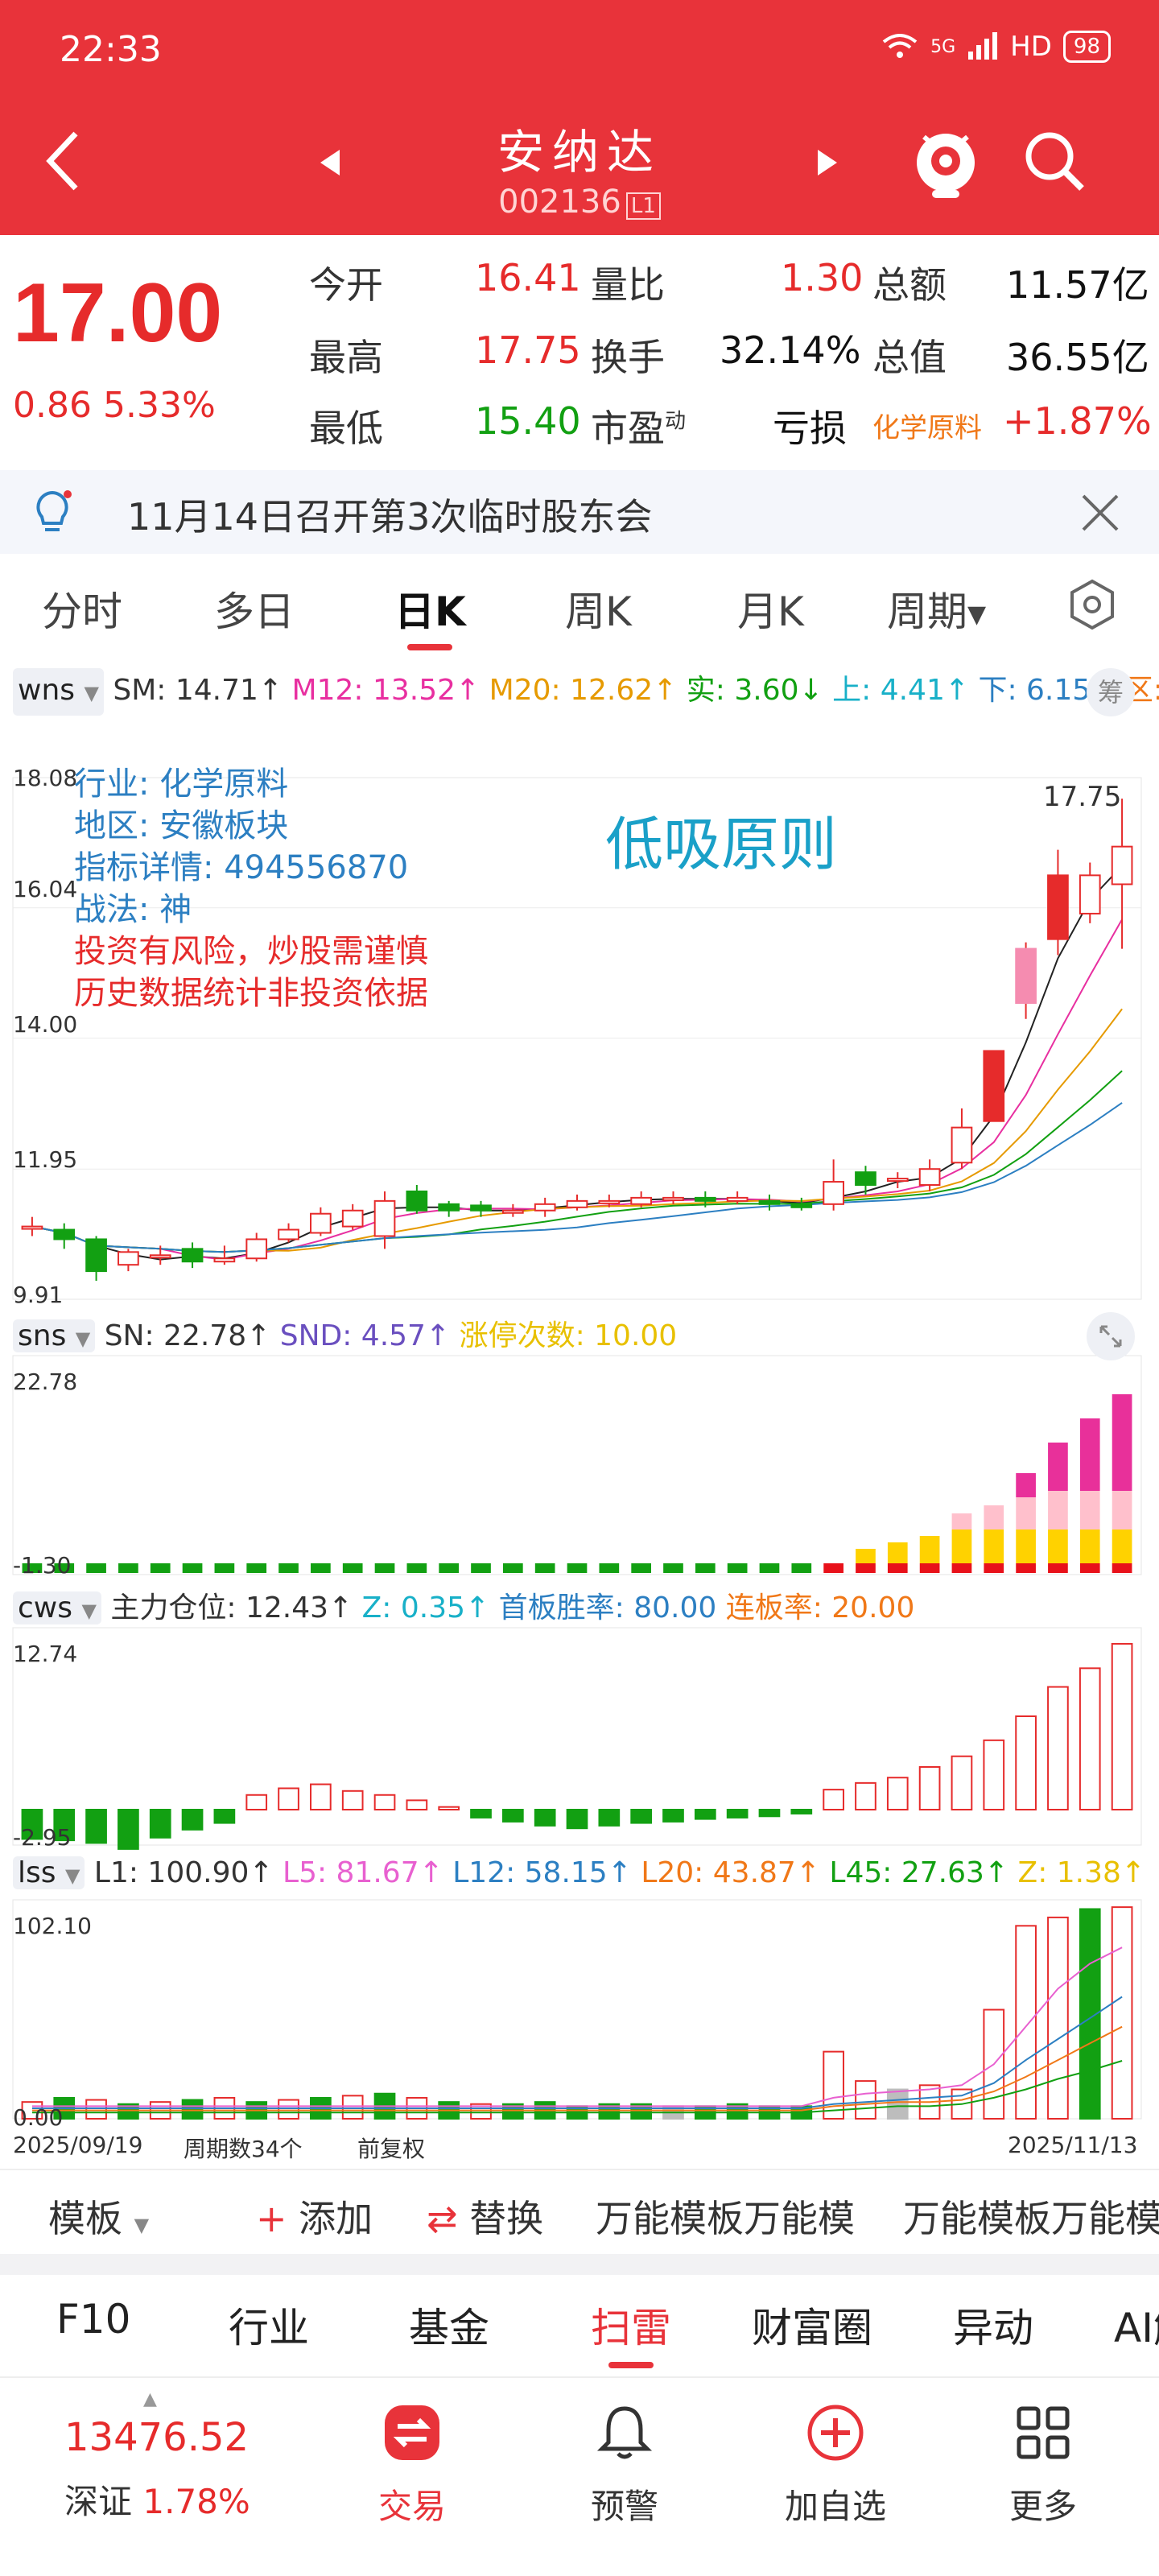 The height and width of the screenshot is (2576, 1159). Describe the element at coordinates (1100, 513) in the screenshot. I see `close-icon` at that location.